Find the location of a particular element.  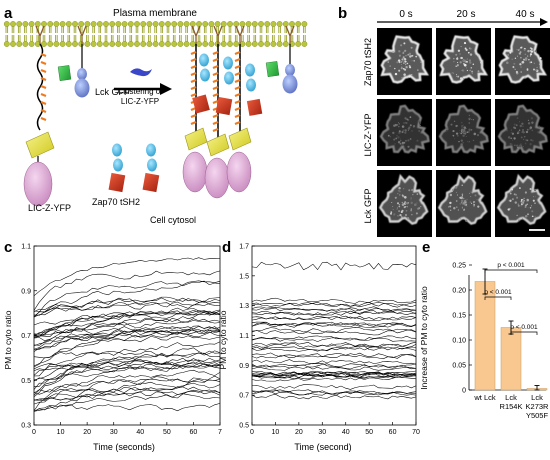

y-tick-label: 0.3 is located at coordinates (26, 426).